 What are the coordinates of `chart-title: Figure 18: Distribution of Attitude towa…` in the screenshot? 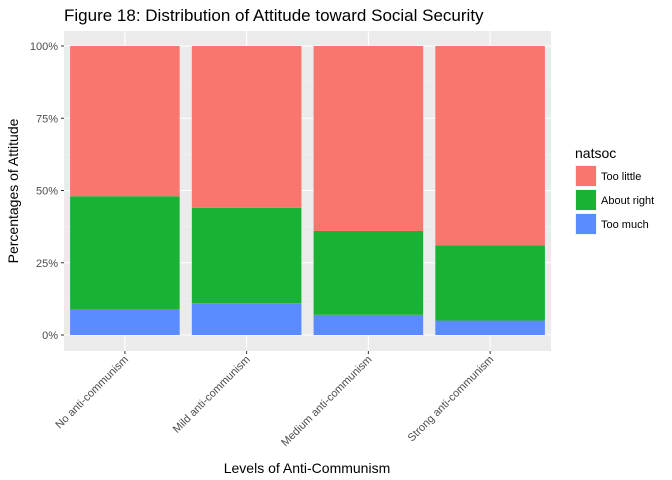 It's located at (274, 15).